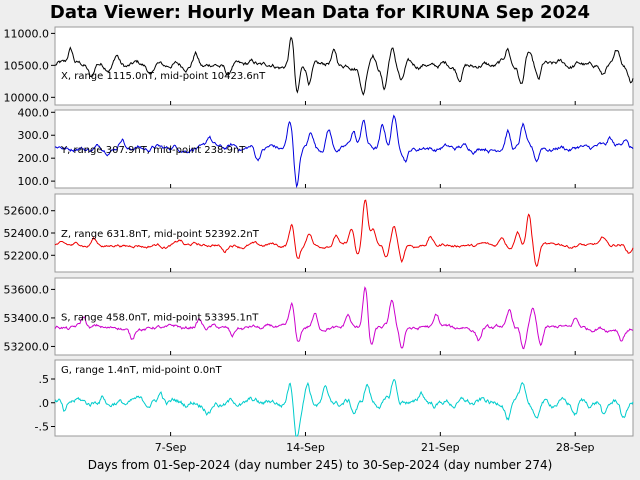 The height and width of the screenshot is (480, 640). What do you see at coordinates (344, 408) in the screenshot?
I see `series-line-g` at bounding box center [344, 408].